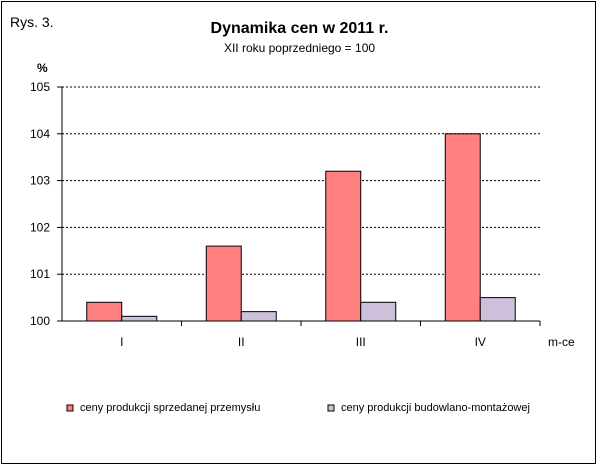  I want to click on y-tick-label: 102, so click(40, 227).